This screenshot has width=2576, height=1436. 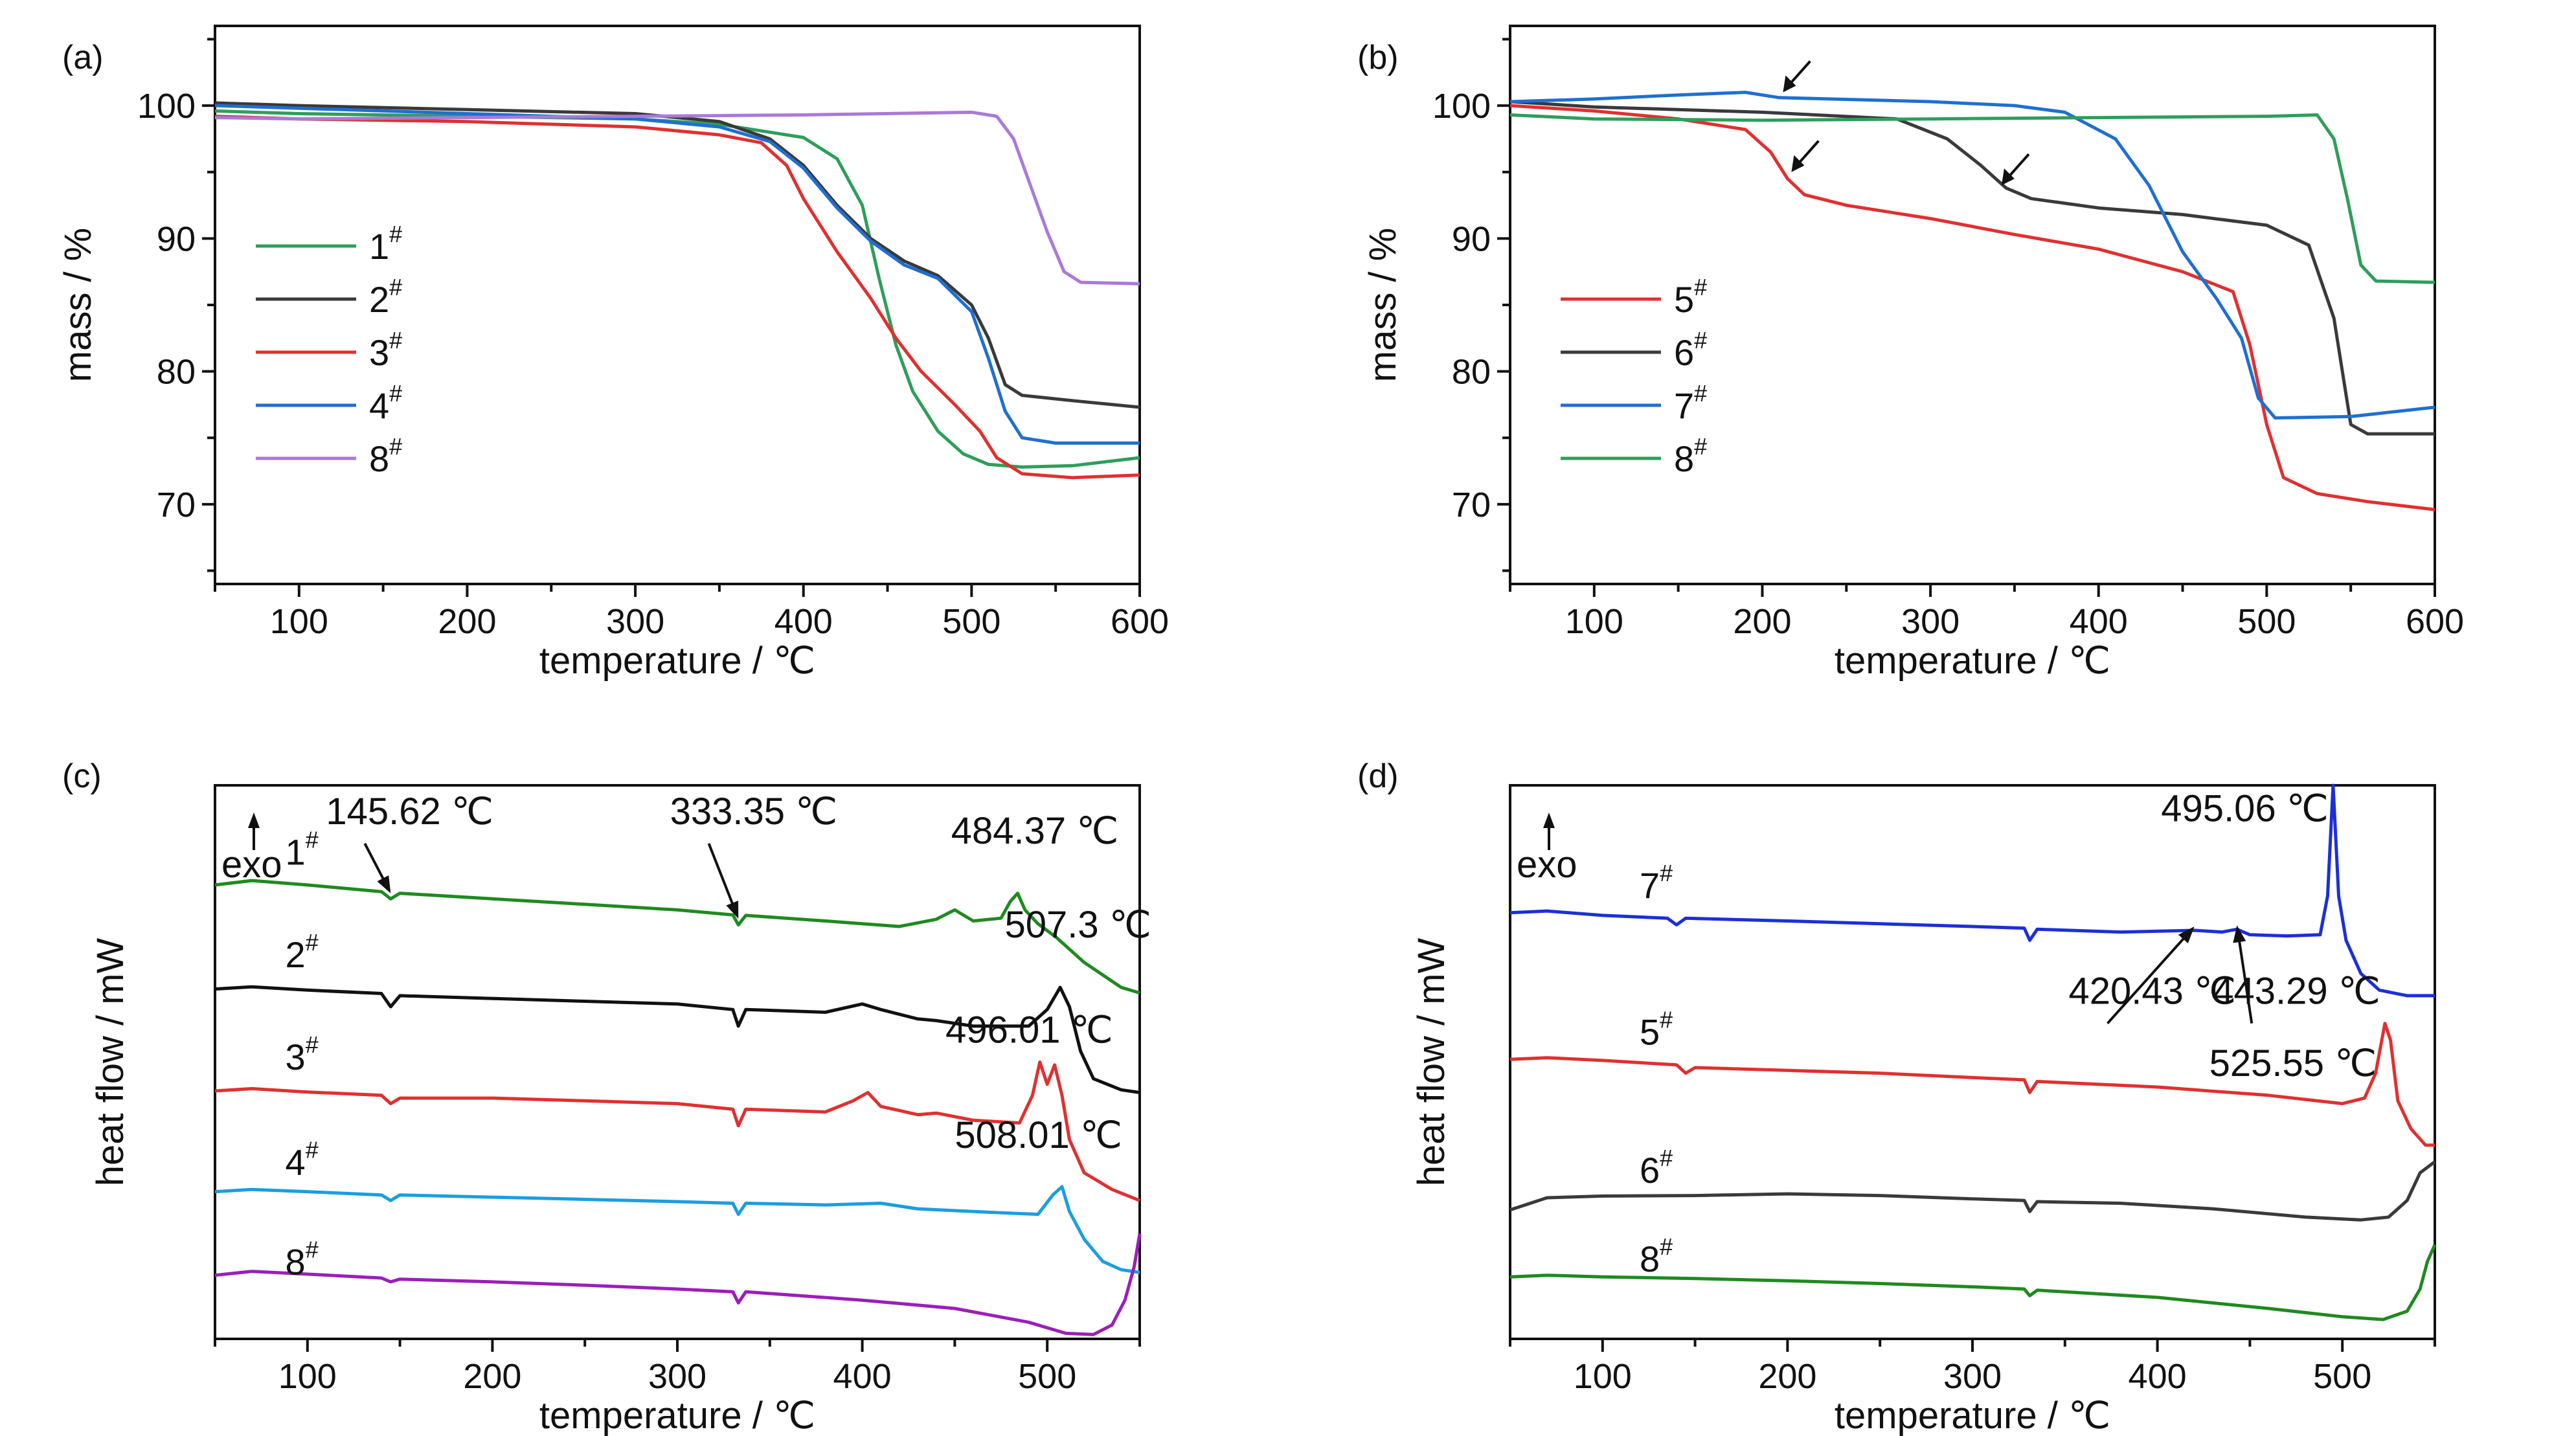 I want to click on legend-label-6-sup: #, so click(x=1700, y=340).